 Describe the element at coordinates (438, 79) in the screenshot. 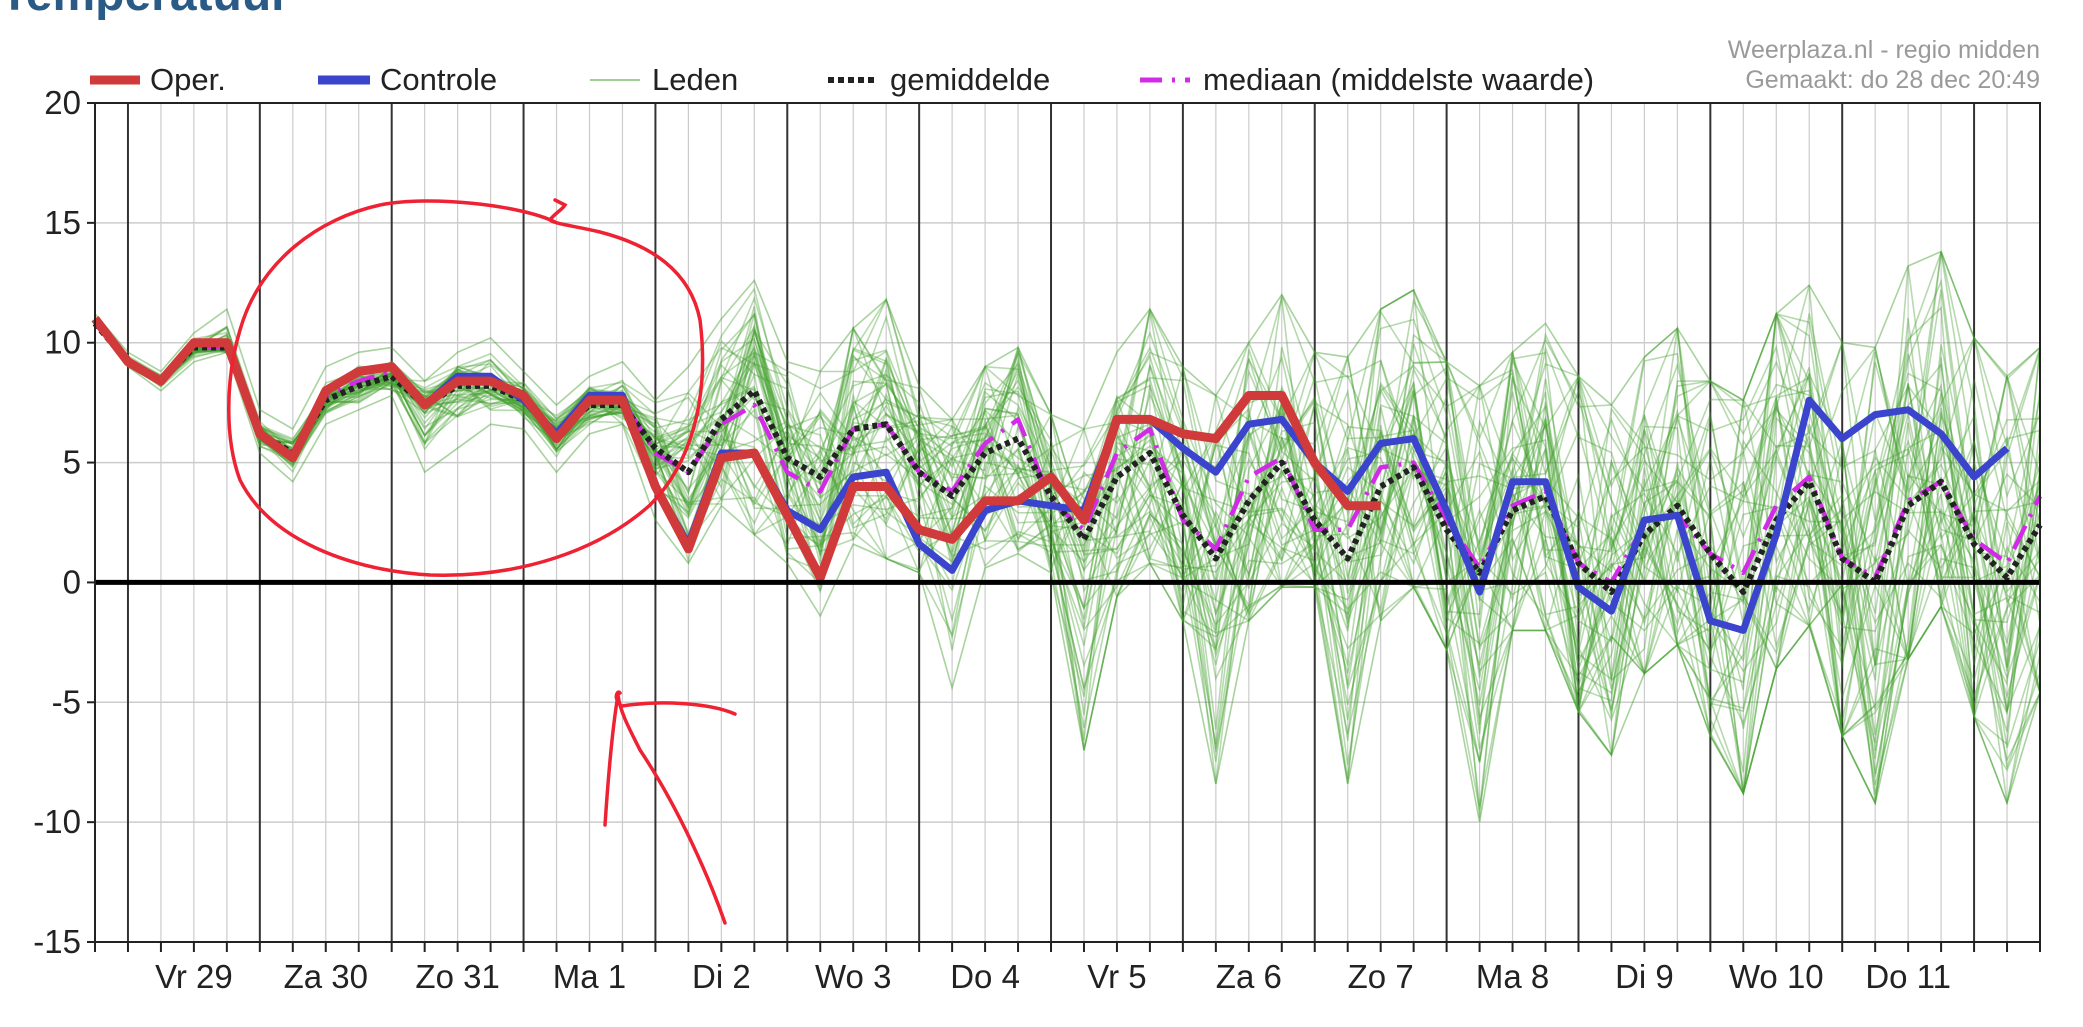

I see `legend-controle-label: Controle` at that location.